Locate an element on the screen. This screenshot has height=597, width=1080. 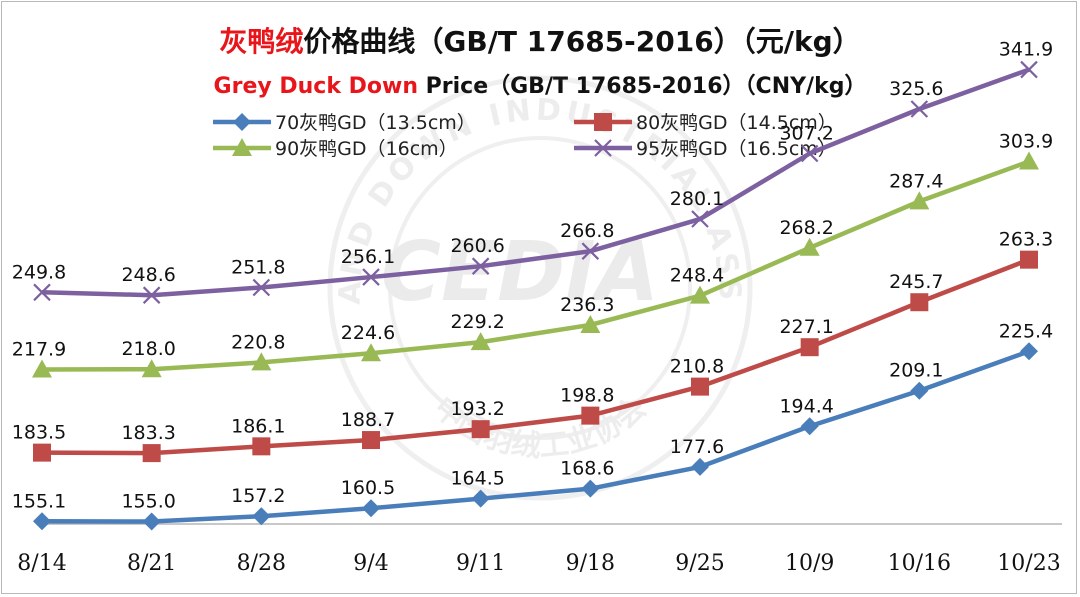
x-tick-label: 9/25 is located at coordinates (699, 563).